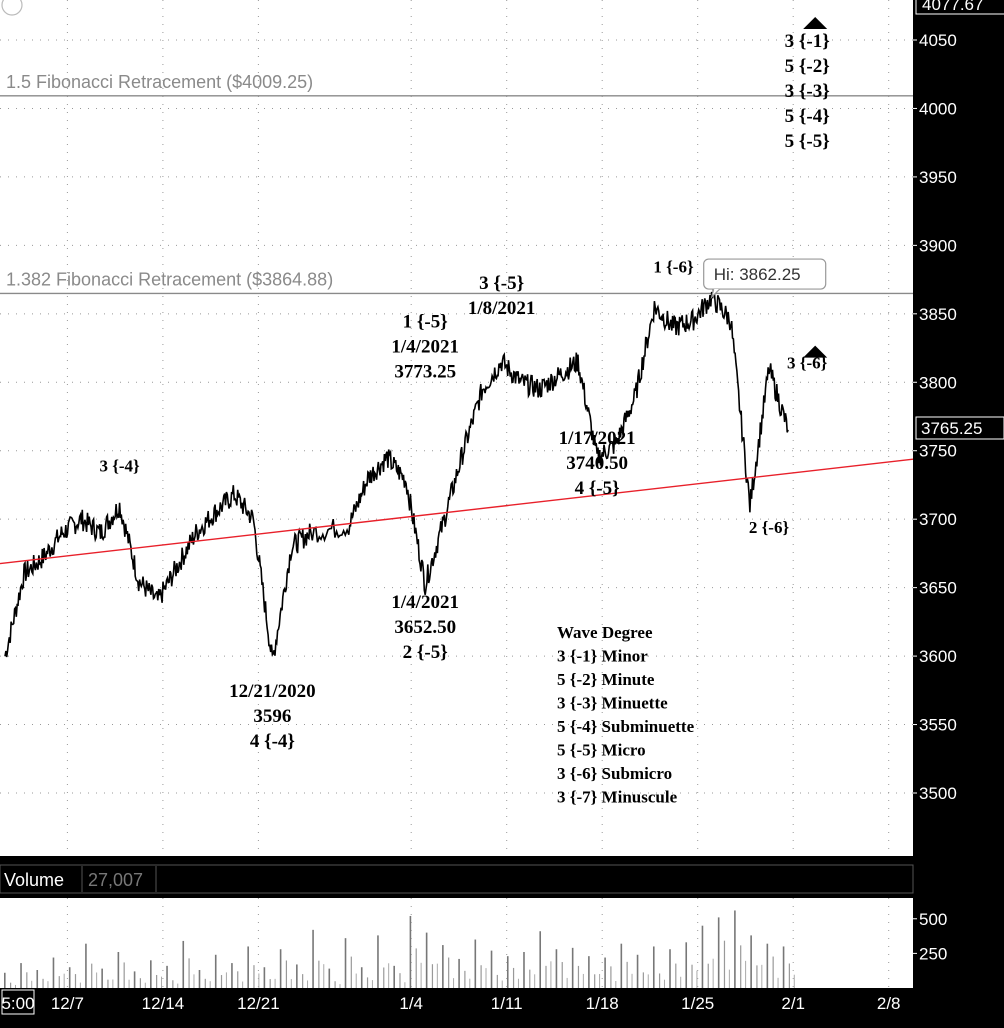  I want to click on wave-annotation: 2 {-6}, so click(769, 527).